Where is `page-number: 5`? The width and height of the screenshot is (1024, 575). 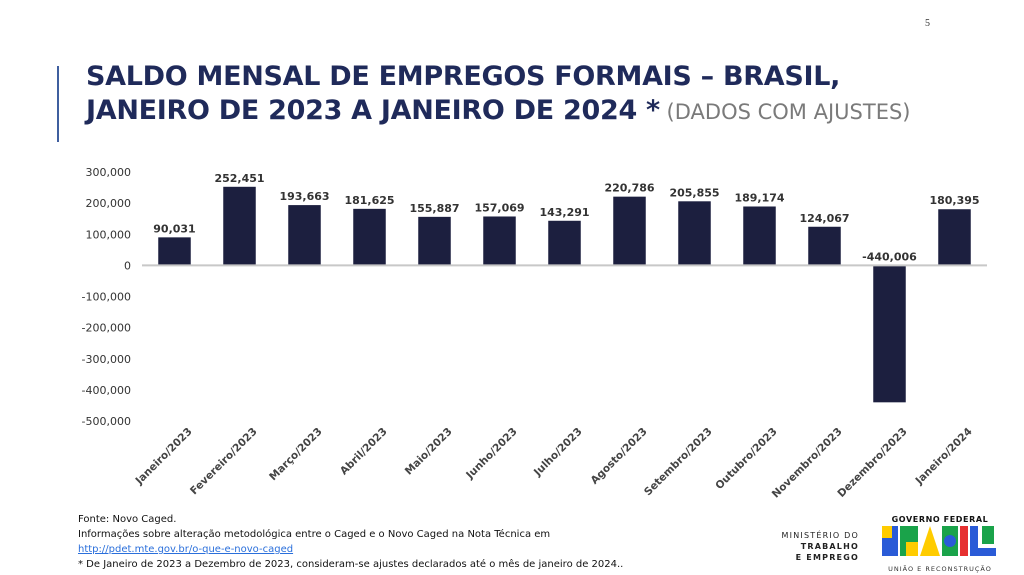 page-number: 5 is located at coordinates (927, 23).